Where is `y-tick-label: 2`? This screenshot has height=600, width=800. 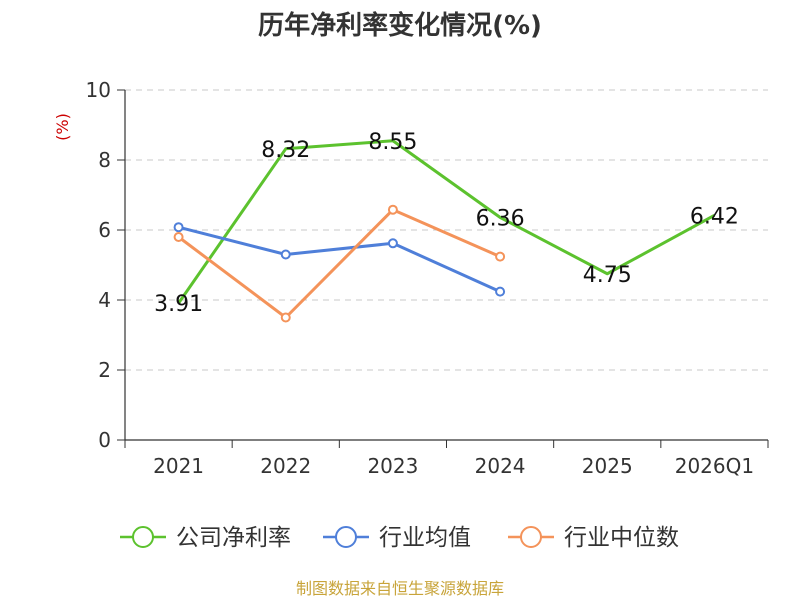 y-tick-label: 2 is located at coordinates (104, 370).